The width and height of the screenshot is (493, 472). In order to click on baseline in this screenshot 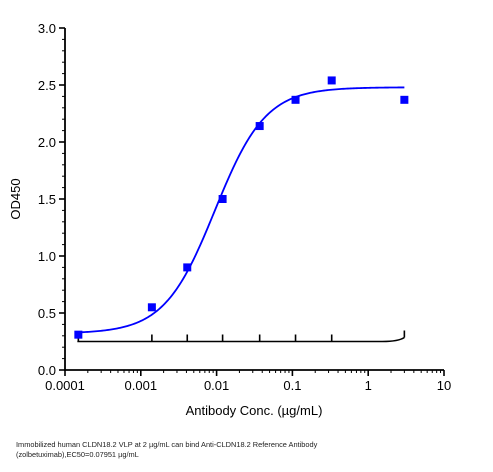, I will do `click(241, 339)`.